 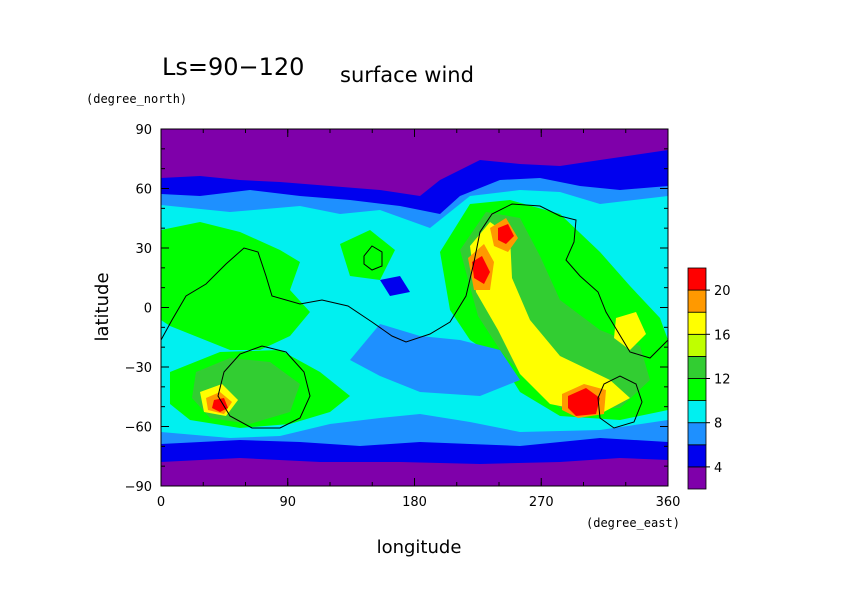 I want to click on chart-title: Ls=90−120, so click(x=233, y=67).